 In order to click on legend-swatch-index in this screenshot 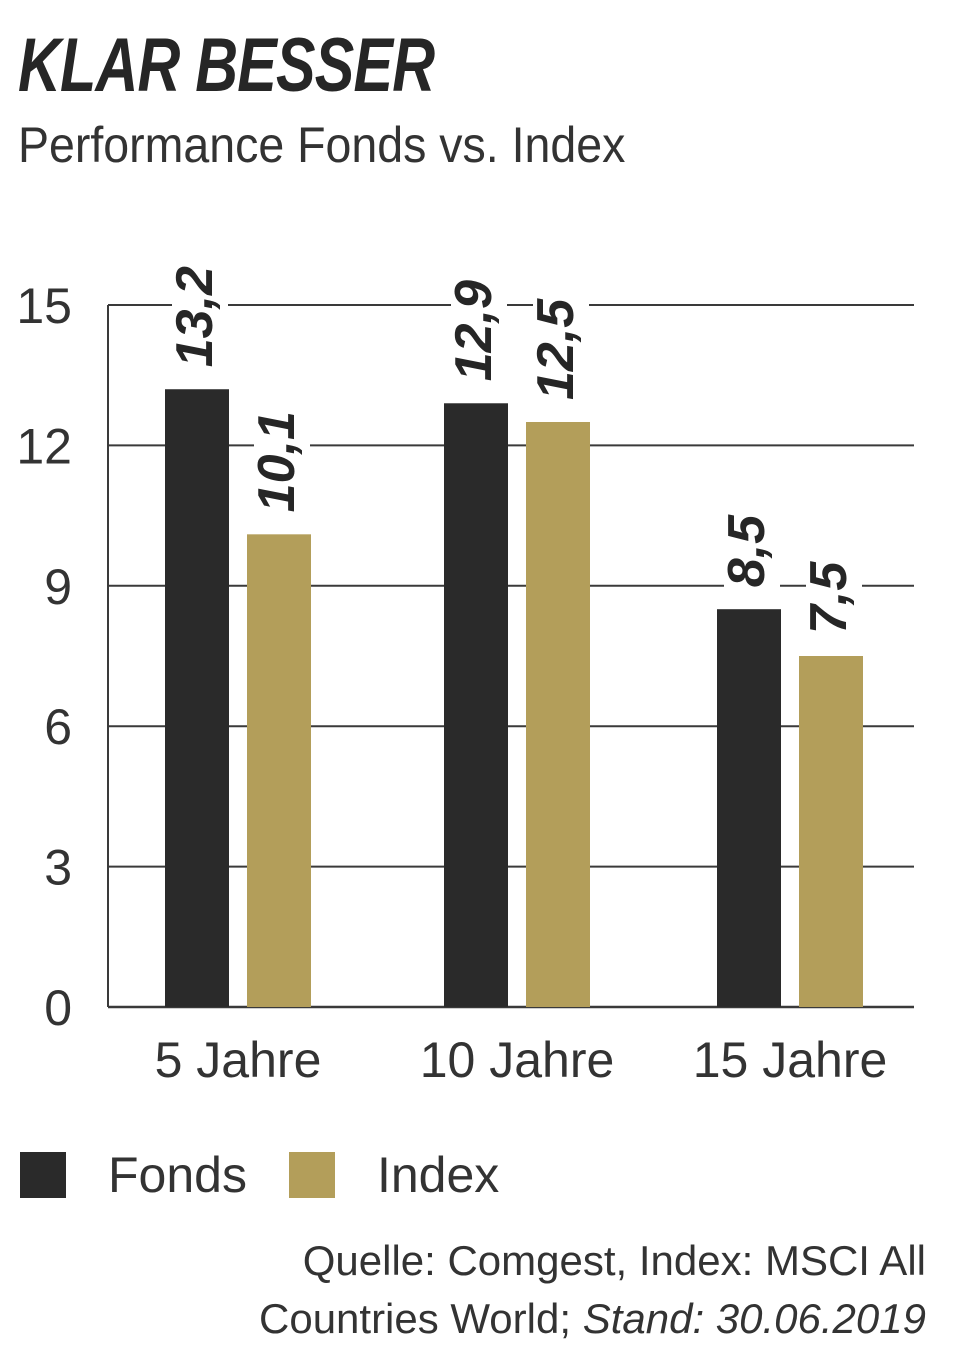, I will do `click(311, 1175)`.